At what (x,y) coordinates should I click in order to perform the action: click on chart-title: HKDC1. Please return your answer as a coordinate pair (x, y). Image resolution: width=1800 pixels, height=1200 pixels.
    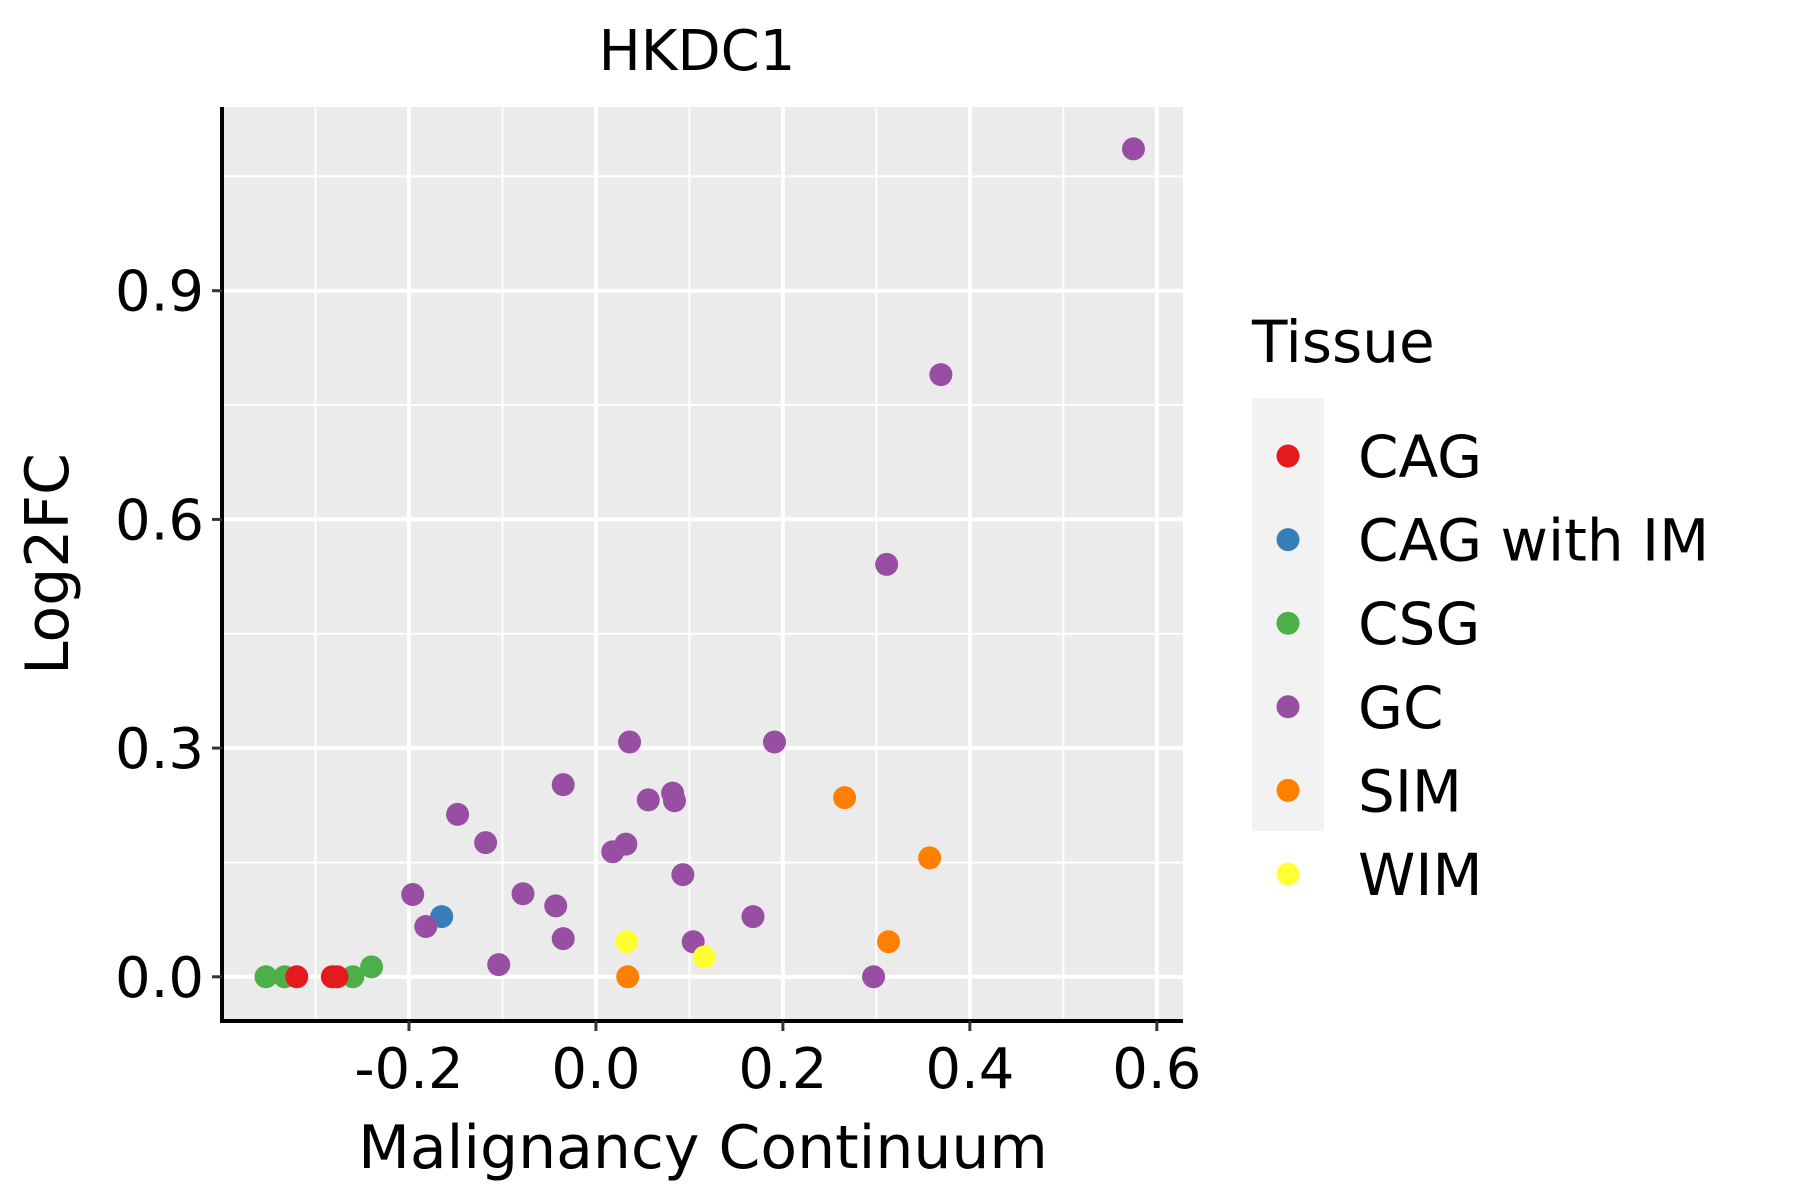
    Looking at the image, I should click on (697, 51).